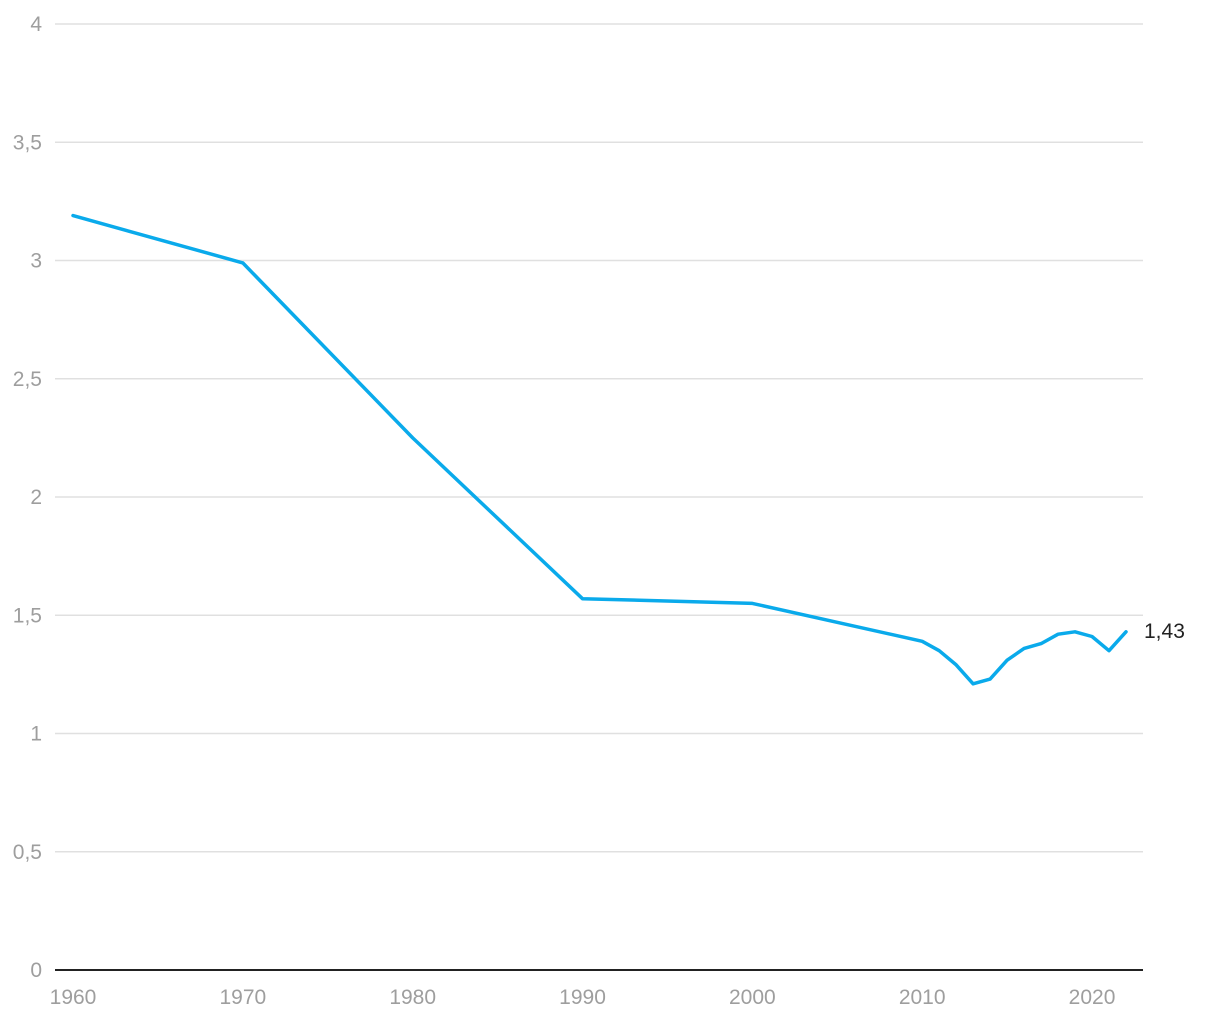 The width and height of the screenshot is (1220, 1020). What do you see at coordinates (36, 497) in the screenshot?
I see `y-tick-label: 2` at bounding box center [36, 497].